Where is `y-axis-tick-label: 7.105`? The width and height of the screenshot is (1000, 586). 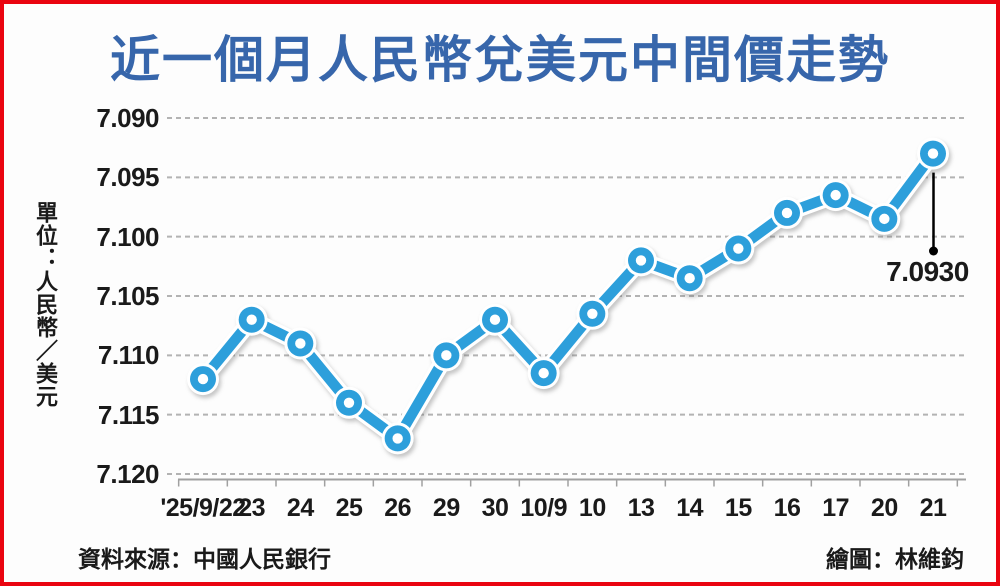
y-axis-tick-label: 7.105 is located at coordinates (127, 296).